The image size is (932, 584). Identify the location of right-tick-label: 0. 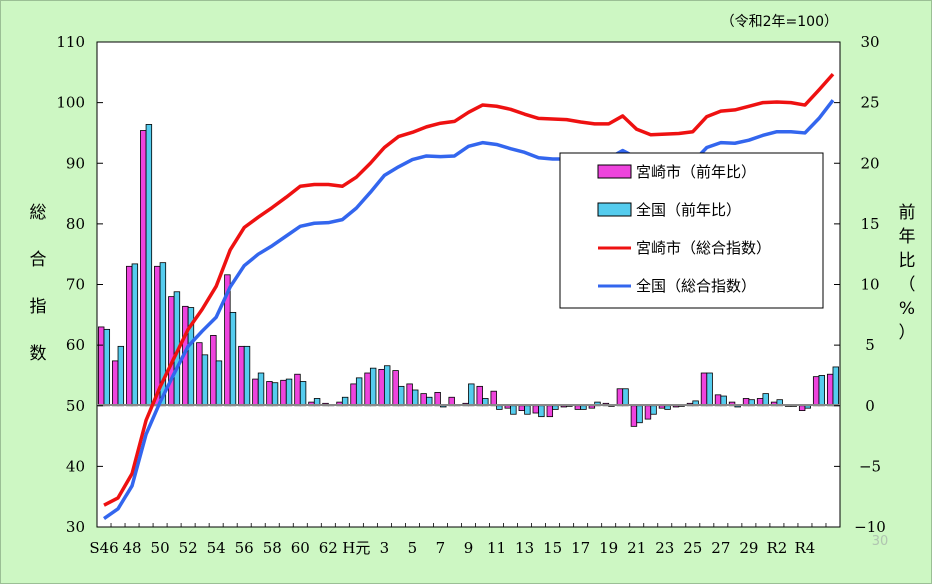
(870, 406).